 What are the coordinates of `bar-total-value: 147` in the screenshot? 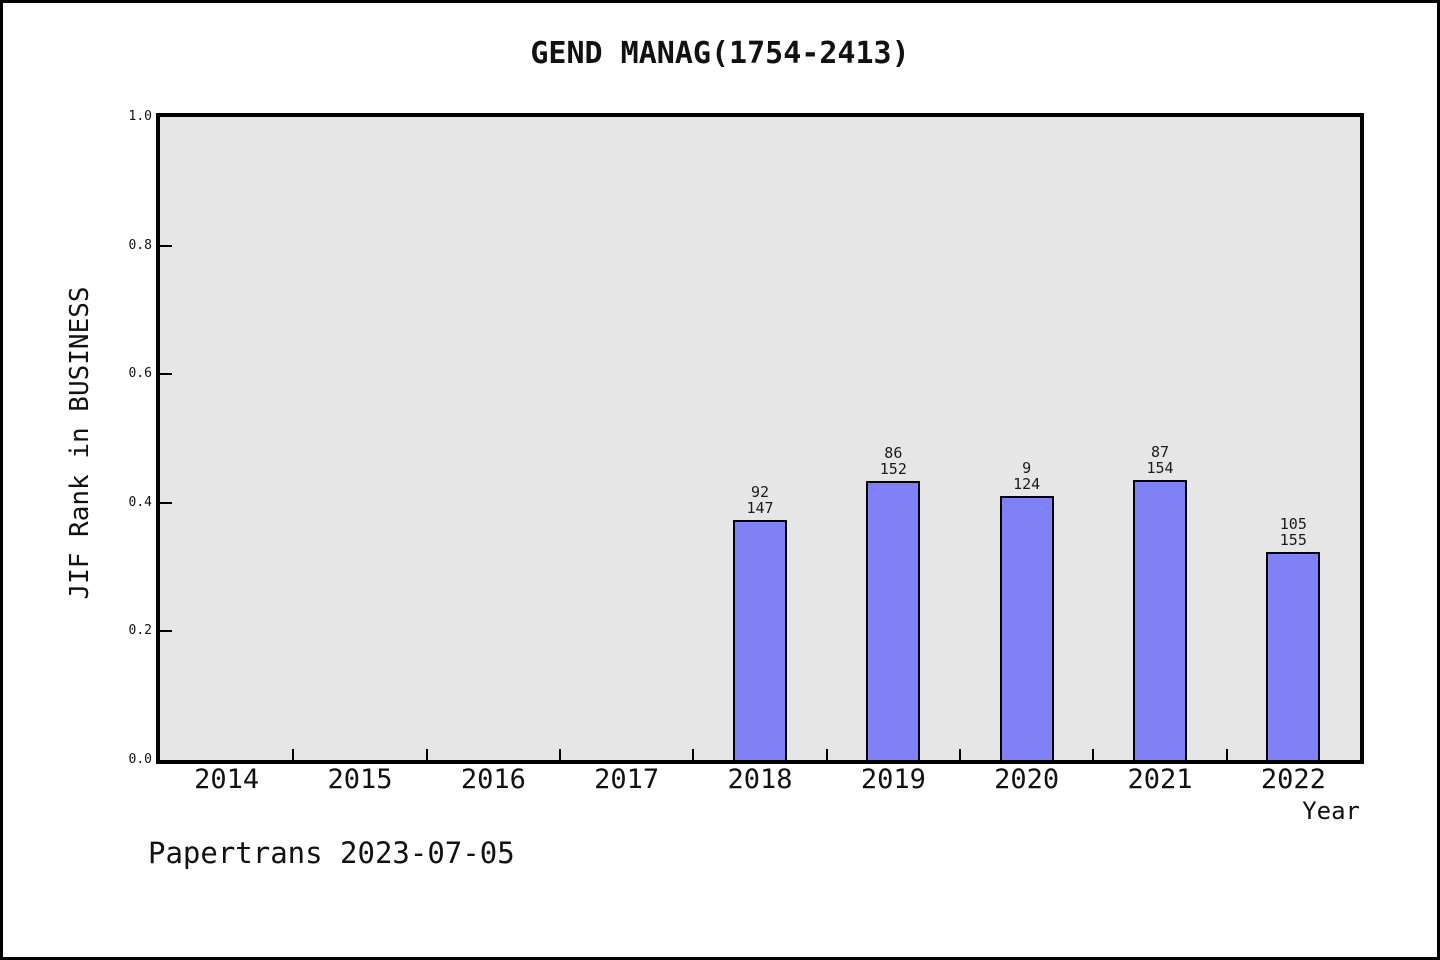 It's located at (760, 508).